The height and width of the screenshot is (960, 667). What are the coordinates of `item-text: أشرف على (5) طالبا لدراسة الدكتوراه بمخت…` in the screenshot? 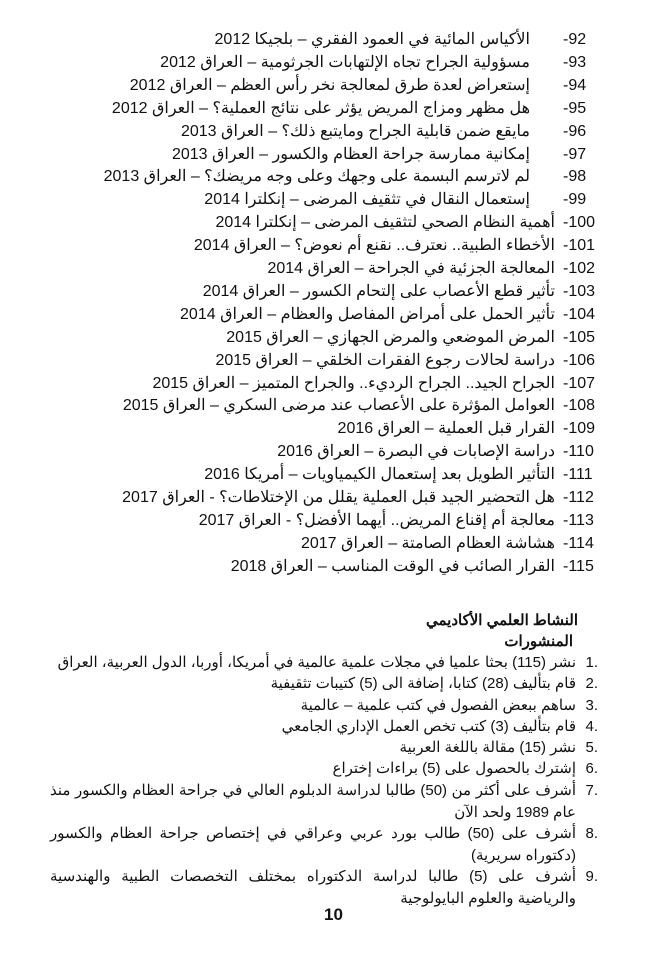 It's located at (313, 887).